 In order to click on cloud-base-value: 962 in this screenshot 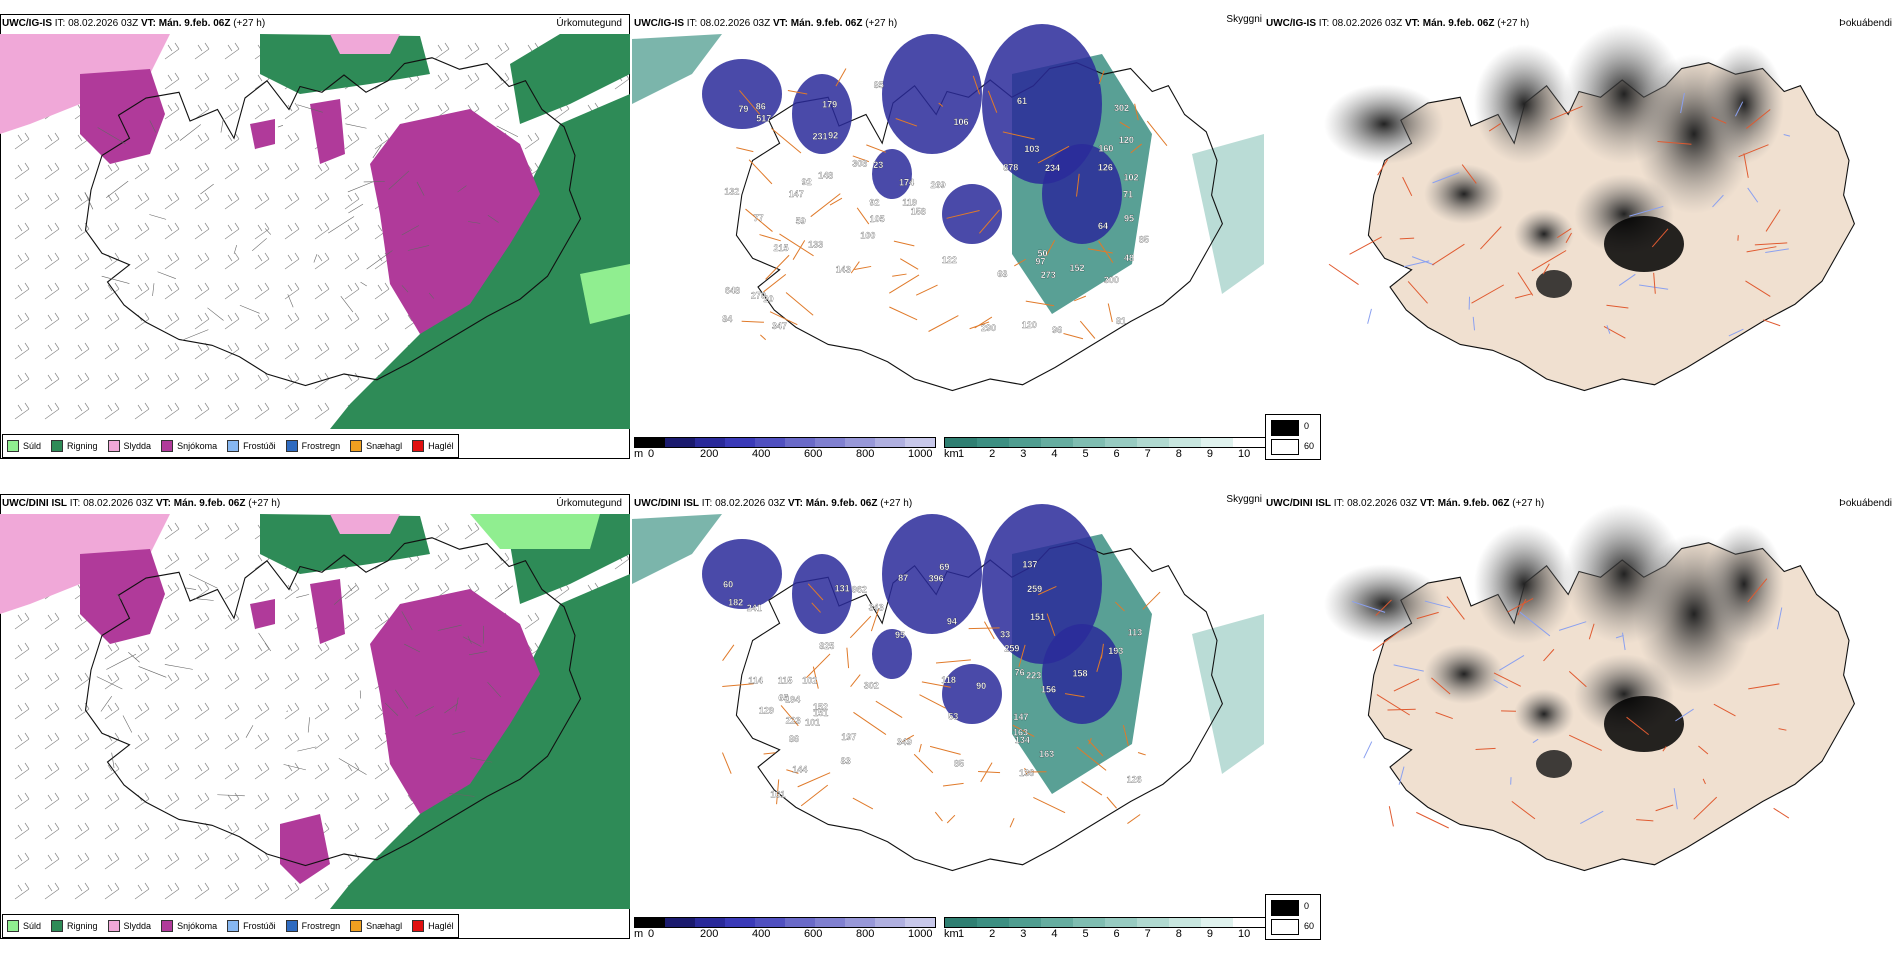, I will do `click(859, 589)`.